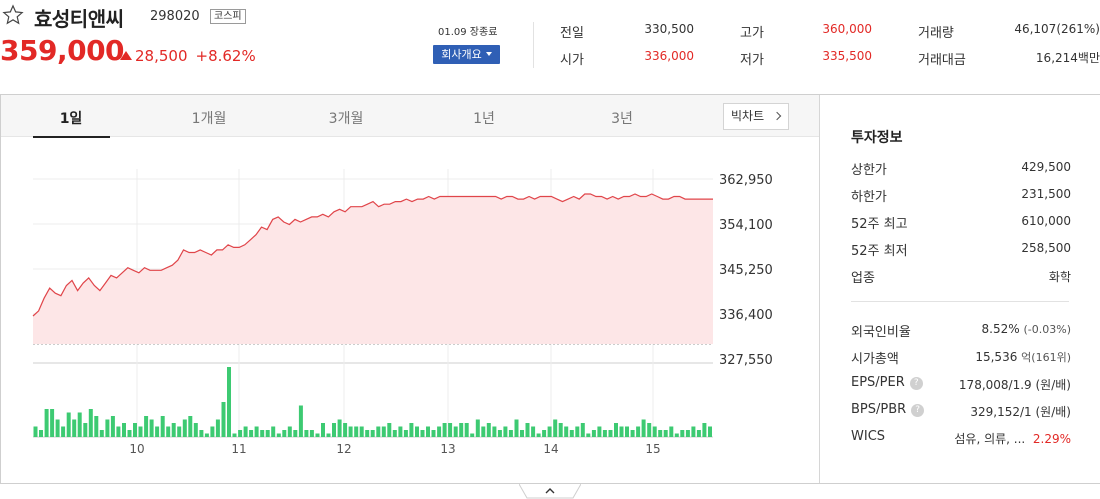 This screenshot has width=1100, height=499. What do you see at coordinates (484, 119) in the screenshot?
I see `tab-1year: 1년` at bounding box center [484, 119].